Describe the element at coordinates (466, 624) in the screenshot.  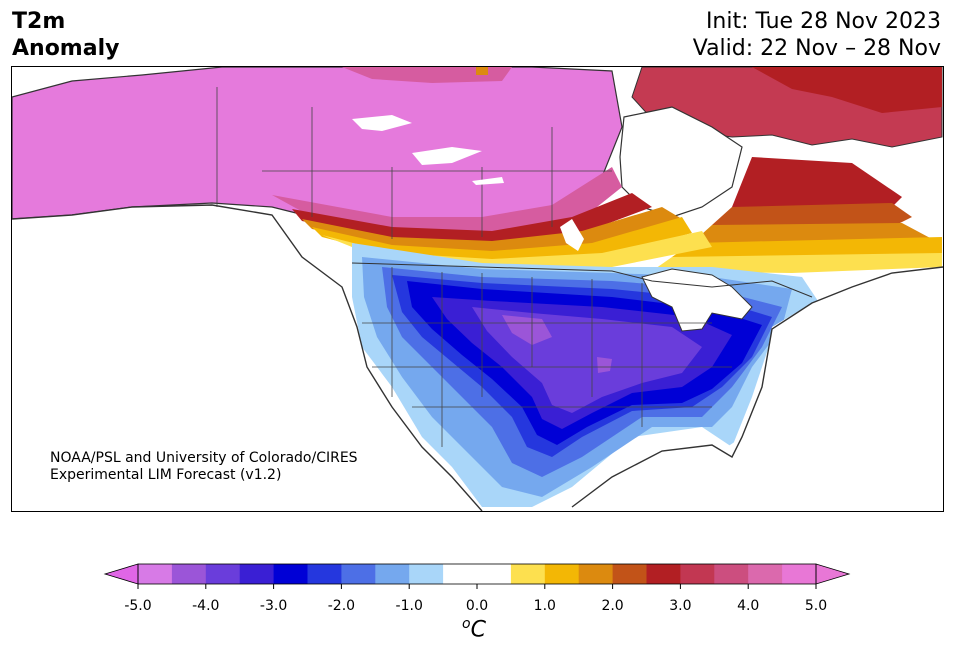
I see `units-degree: o` at that location.